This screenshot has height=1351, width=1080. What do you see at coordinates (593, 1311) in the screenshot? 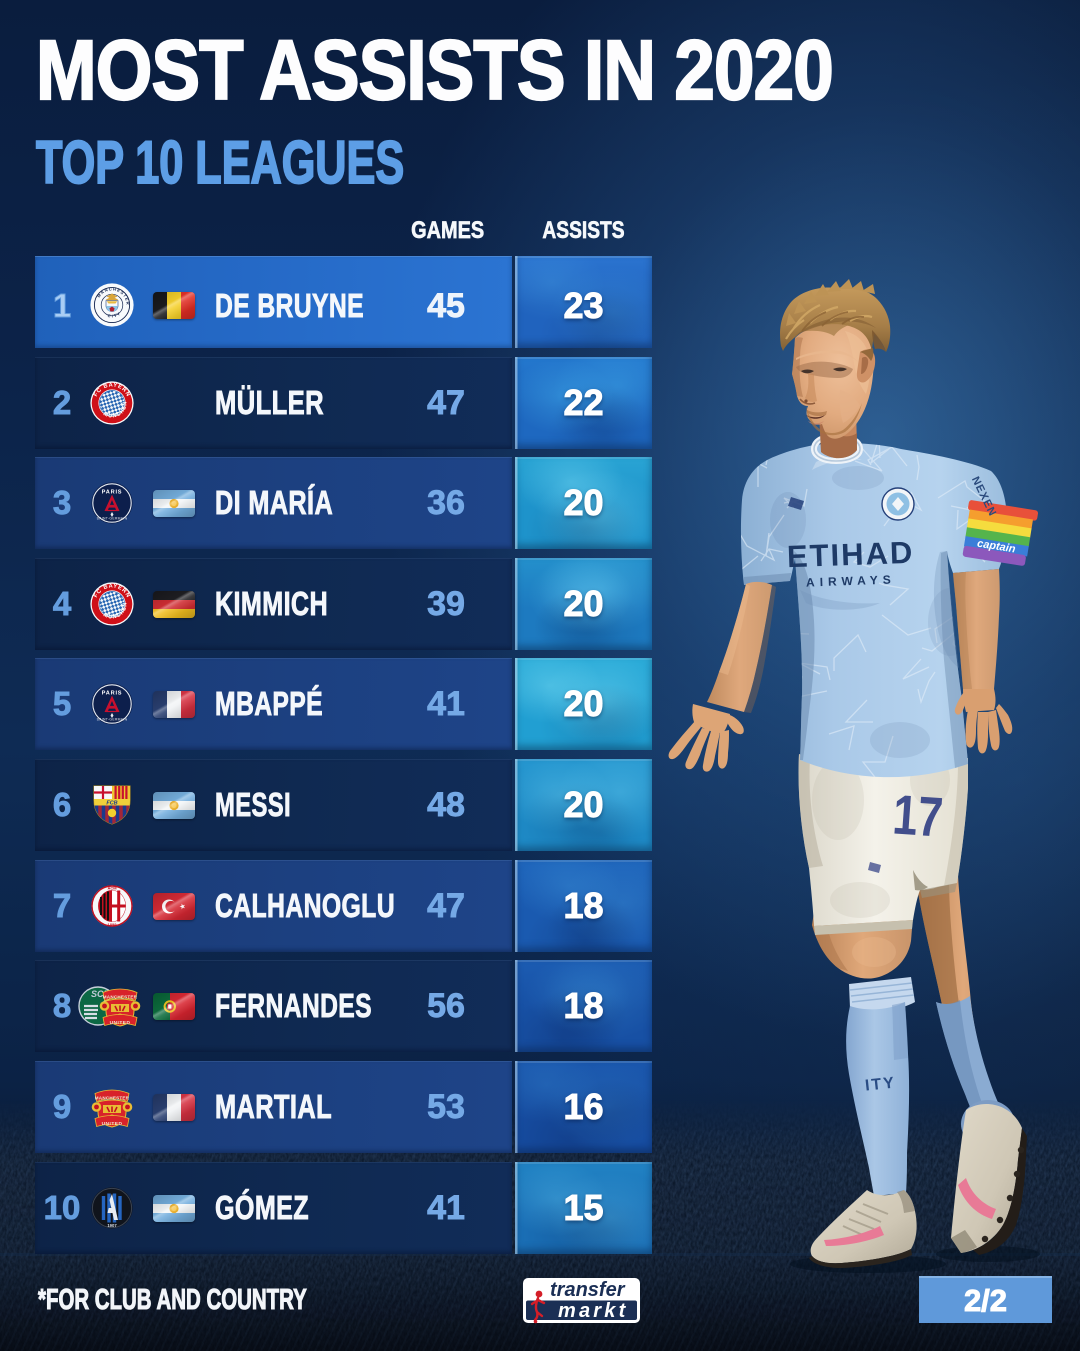
I see `svg-text: markt` at bounding box center [593, 1311].